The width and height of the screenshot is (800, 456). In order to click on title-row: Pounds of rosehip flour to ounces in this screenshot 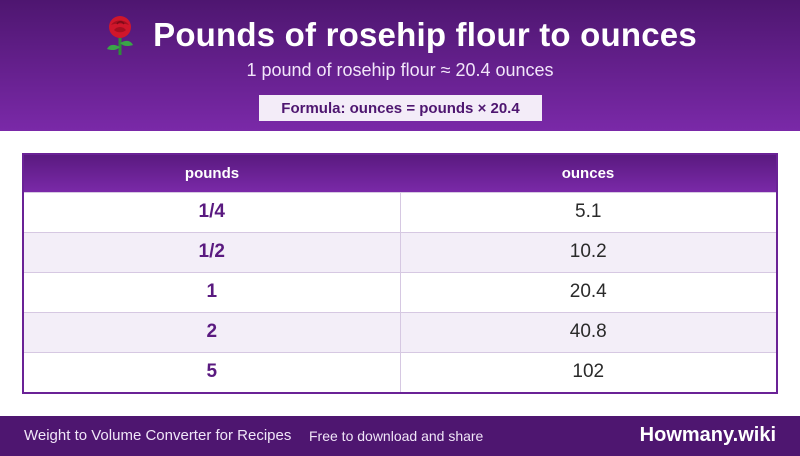, I will do `click(400, 35)`.